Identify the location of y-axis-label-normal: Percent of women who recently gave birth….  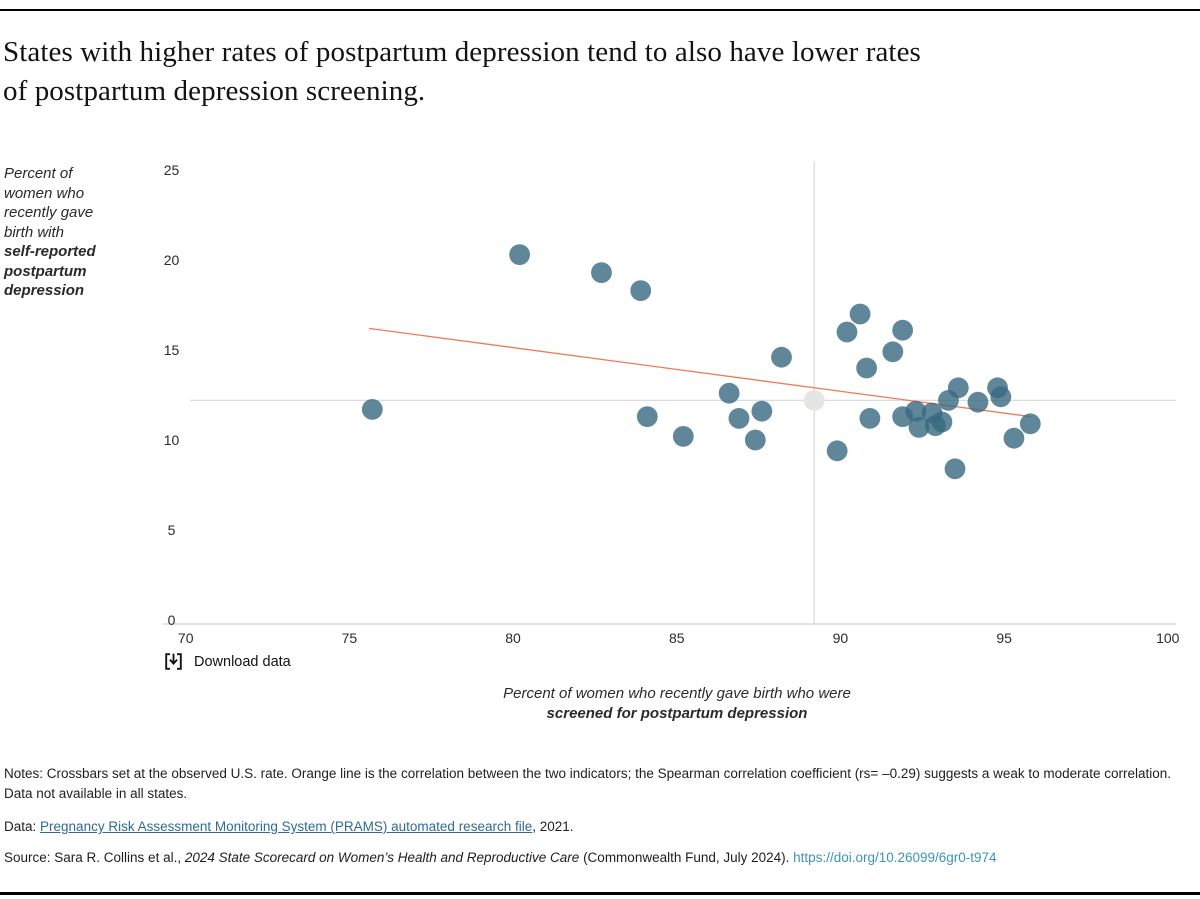
(49, 203).